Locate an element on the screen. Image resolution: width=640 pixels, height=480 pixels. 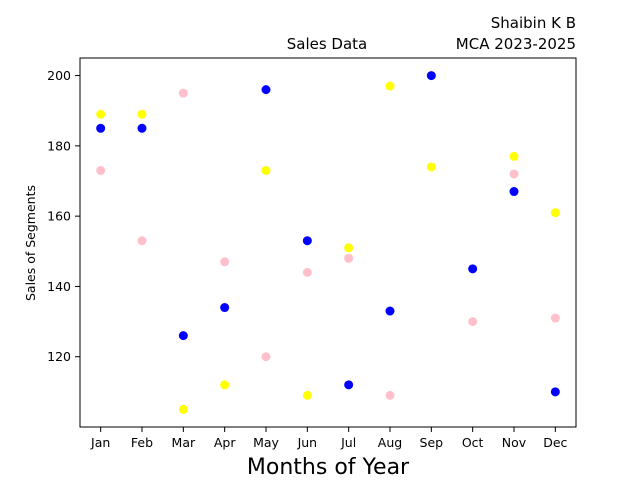
chart-title: Sales Data is located at coordinates (327, 44).